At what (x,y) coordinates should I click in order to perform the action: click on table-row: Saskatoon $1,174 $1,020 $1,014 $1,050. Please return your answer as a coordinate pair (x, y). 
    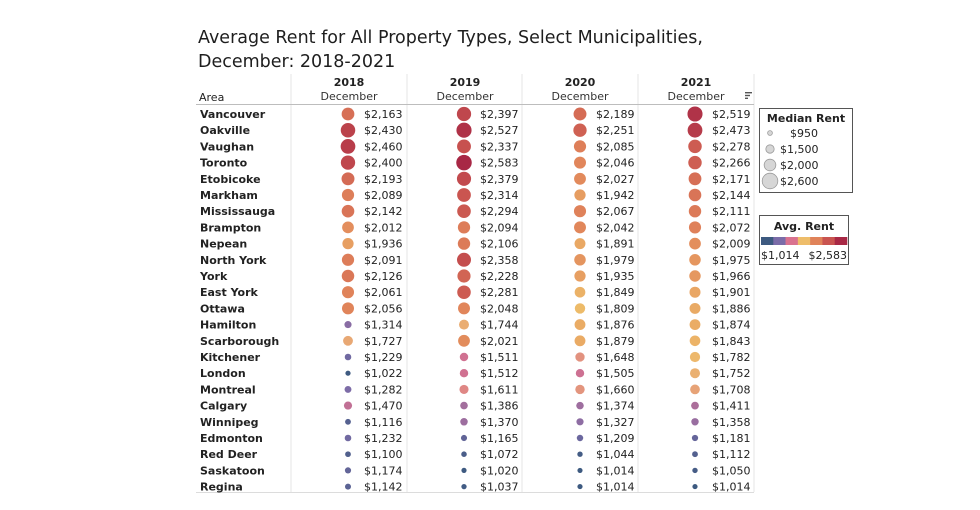
    Looking at the image, I should click on (475, 470).